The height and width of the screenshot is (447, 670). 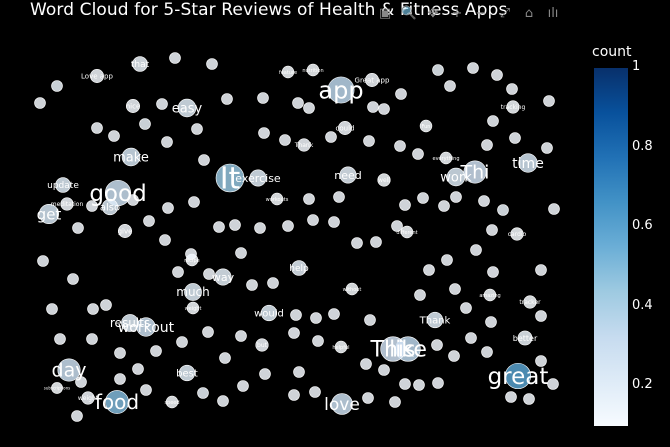 What do you see at coordinates (457, 13) in the screenshot?
I see `zoom-in-icon: +` at bounding box center [457, 13].